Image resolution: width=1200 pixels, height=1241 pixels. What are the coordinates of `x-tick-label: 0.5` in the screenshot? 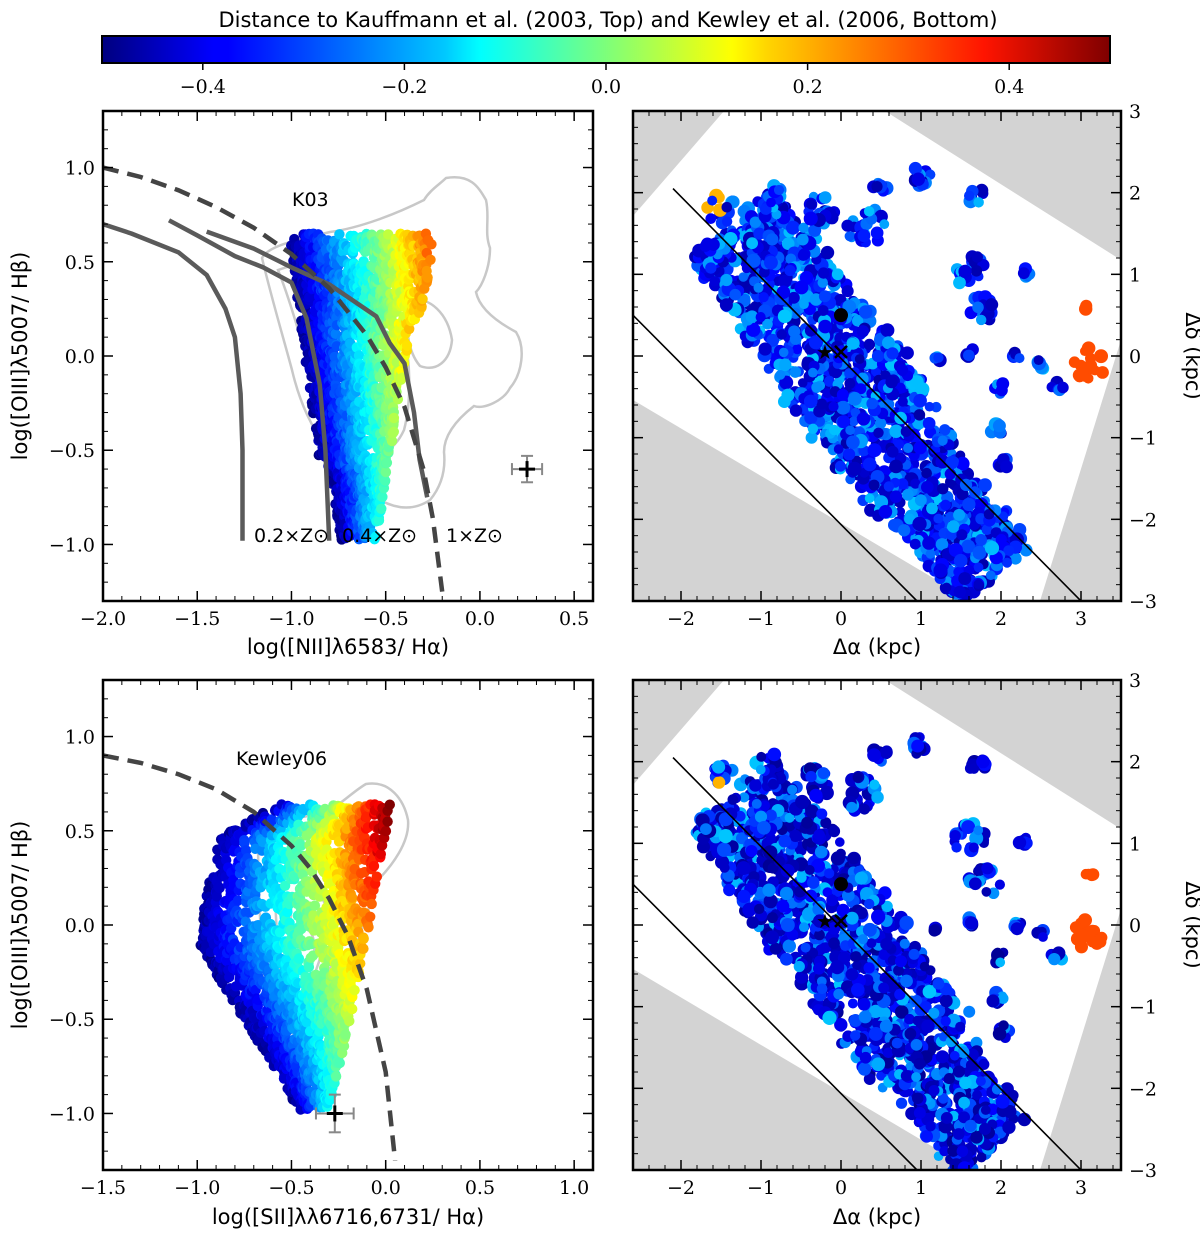 It's located at (574, 619).